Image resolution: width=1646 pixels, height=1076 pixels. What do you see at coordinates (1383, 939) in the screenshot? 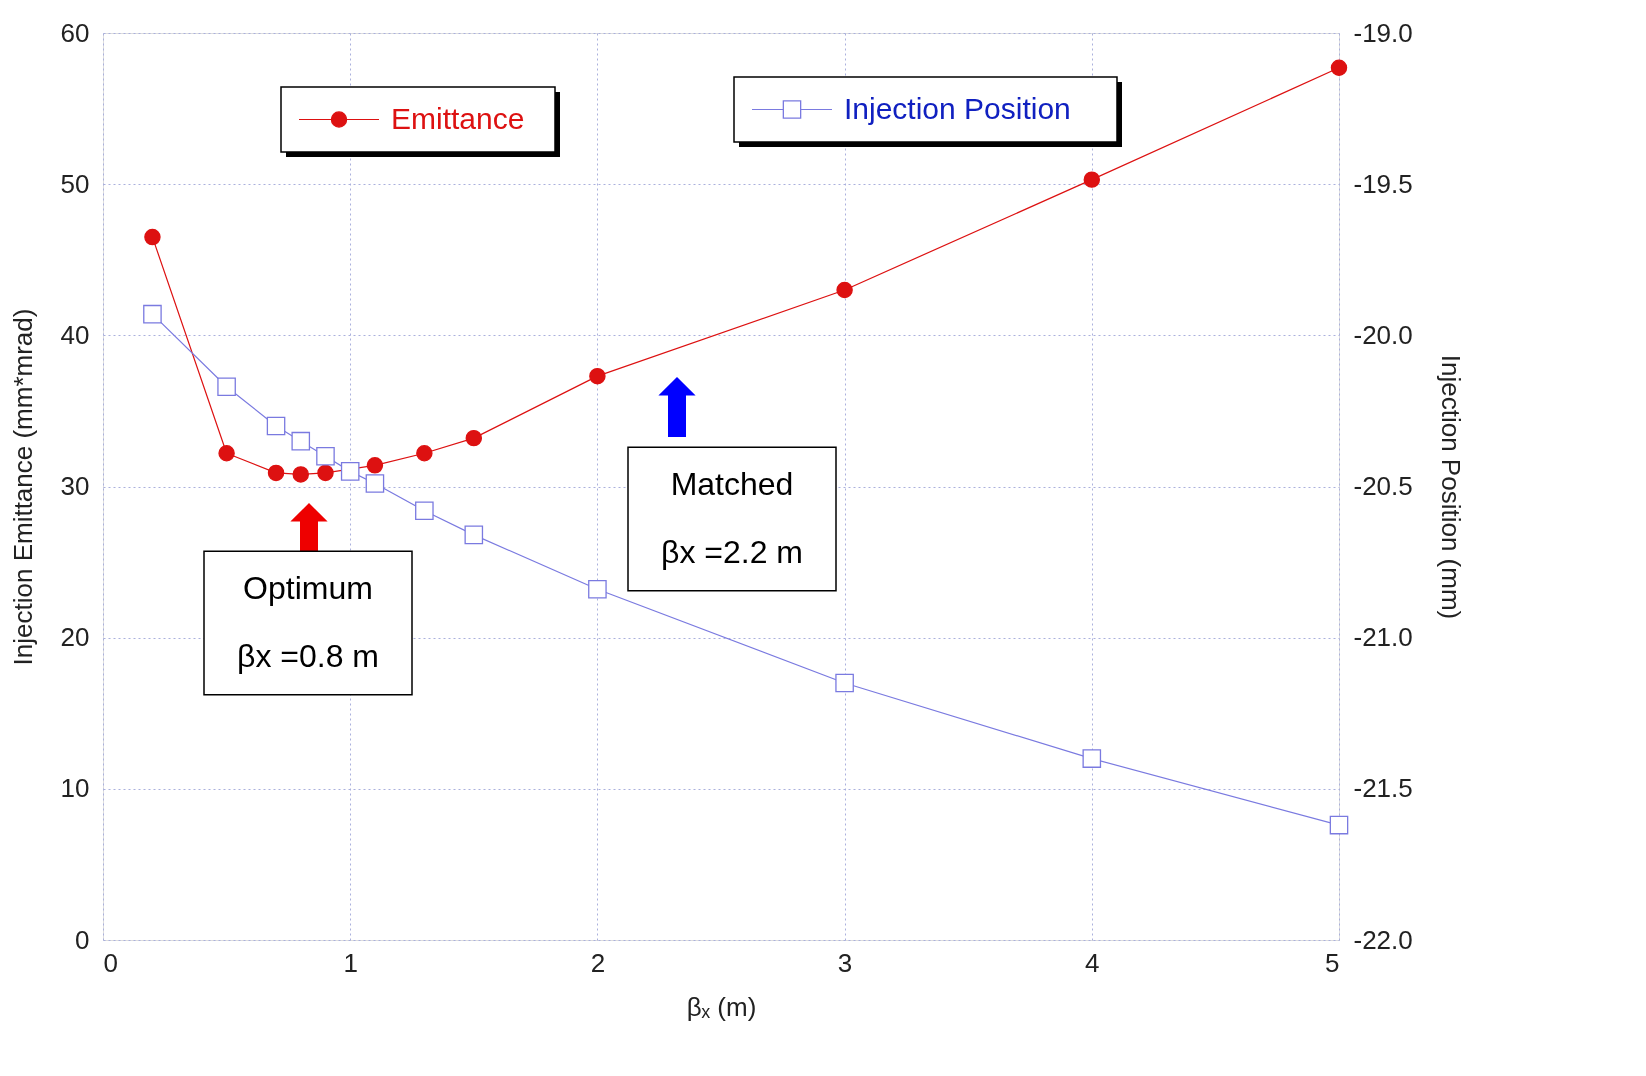
I see `y2-tick-label: -22.0` at bounding box center [1383, 939].